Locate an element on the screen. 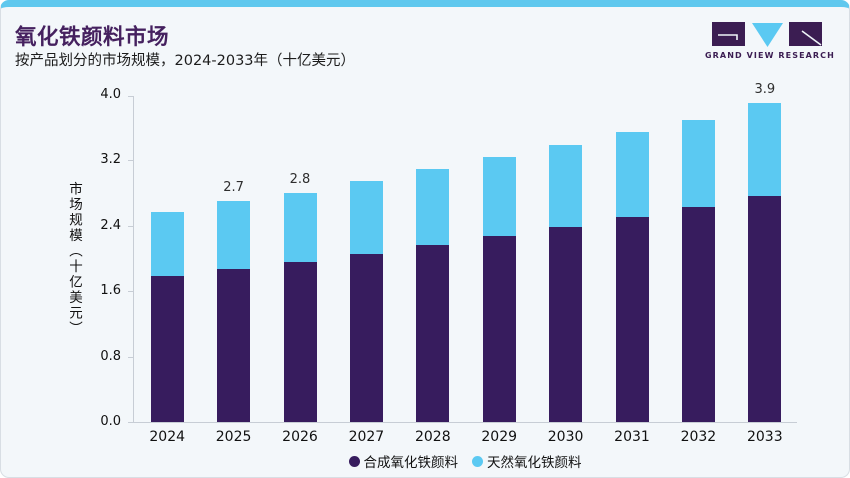  chart-subtitle: 按产品划分的市场规模，2024-2033年（十亿美元） is located at coordinates (185, 61).